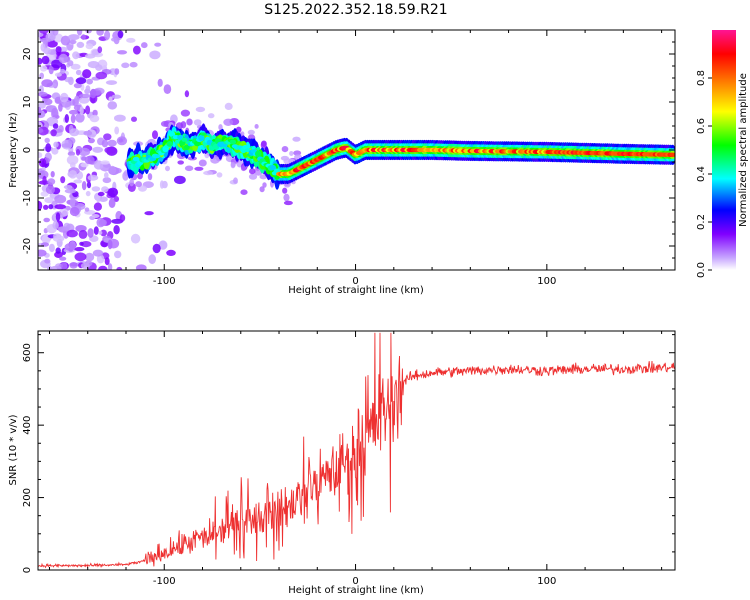  I want to click on y-tick-label: 0, so click(27, 570).